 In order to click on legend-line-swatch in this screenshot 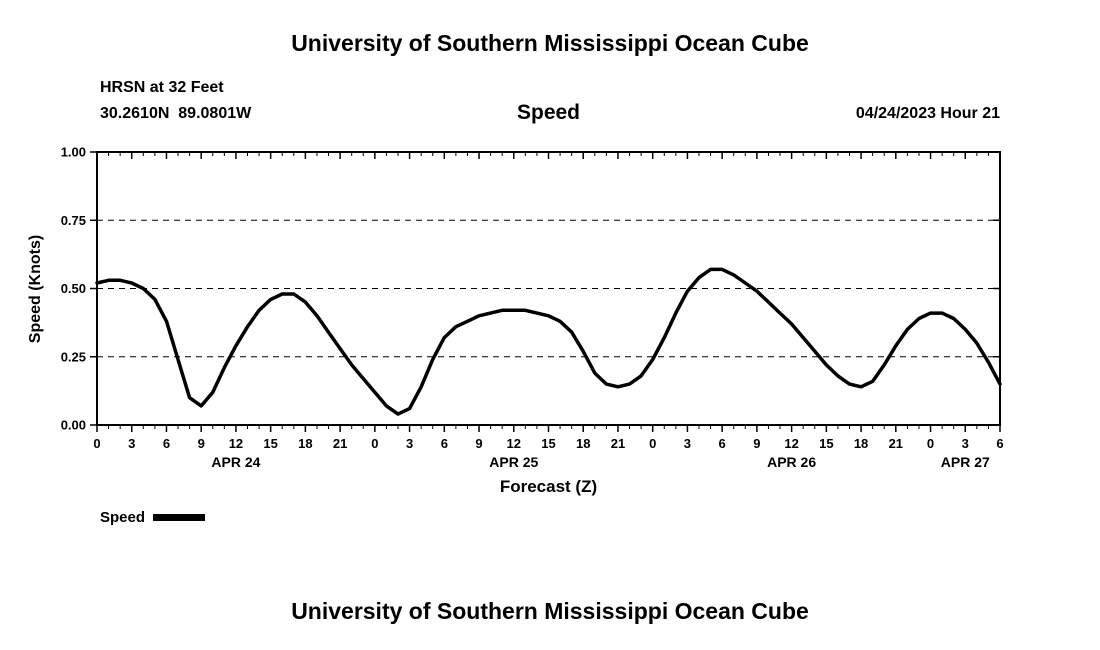, I will do `click(179, 517)`.